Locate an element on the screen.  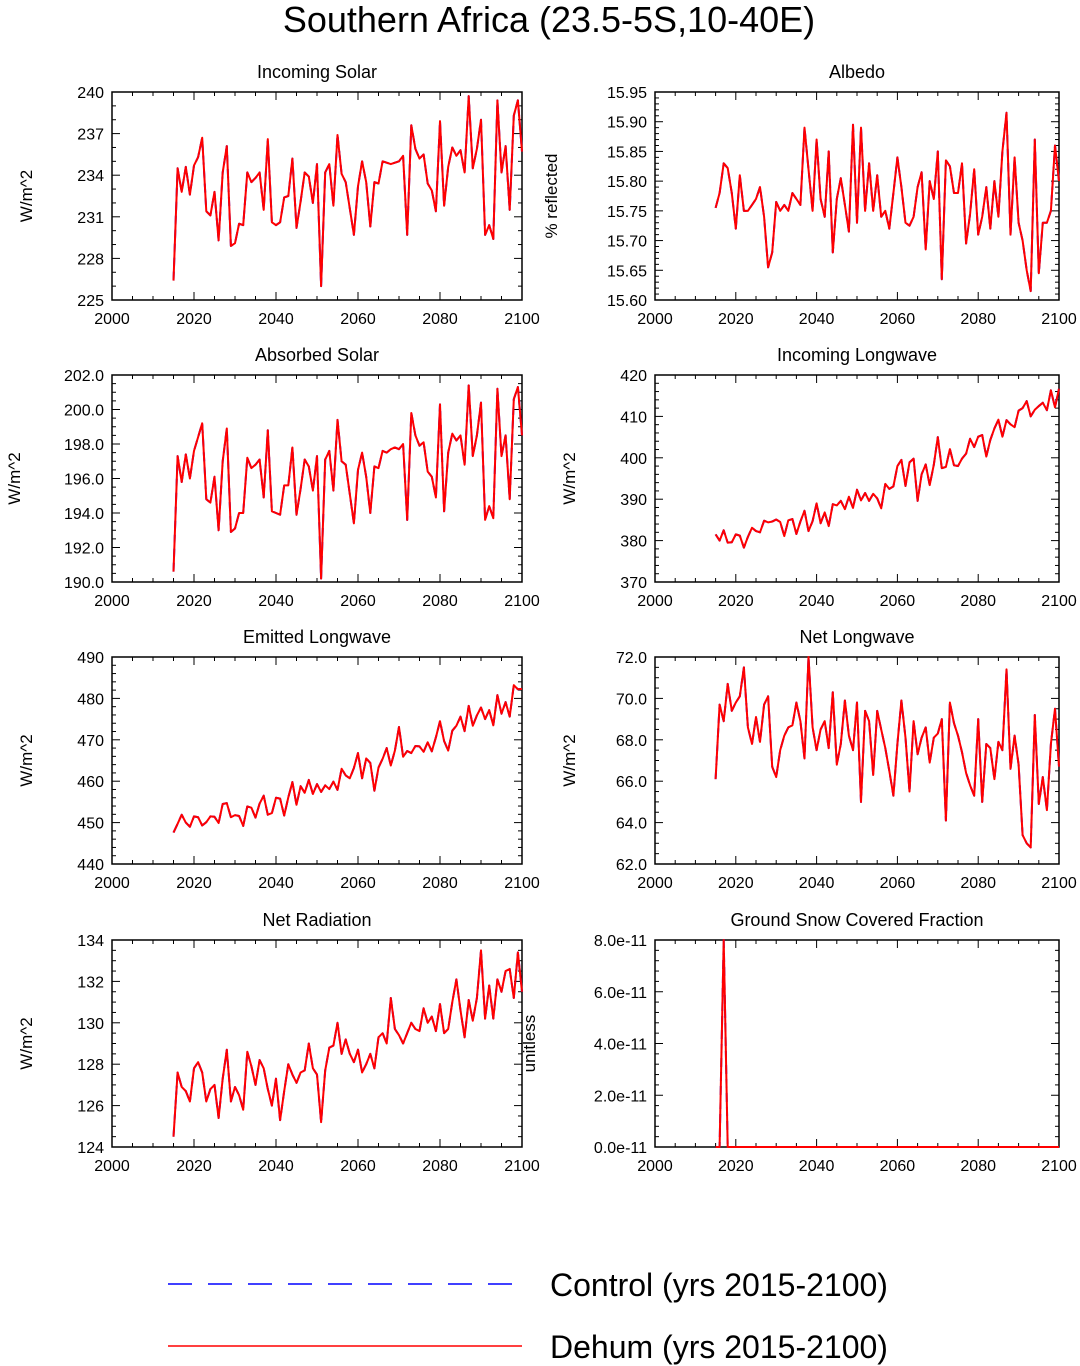
y-tick-label: 132 is located at coordinates (90, 982).